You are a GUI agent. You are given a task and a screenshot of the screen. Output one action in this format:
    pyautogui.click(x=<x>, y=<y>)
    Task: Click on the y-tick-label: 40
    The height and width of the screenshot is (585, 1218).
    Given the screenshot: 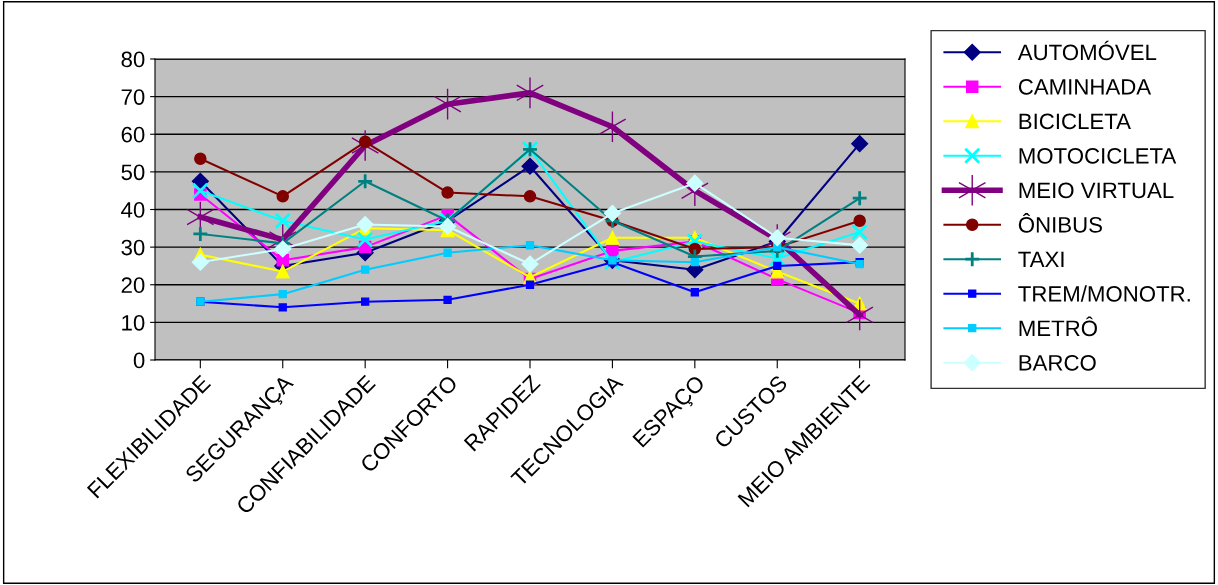 What is the action you would take?
    pyautogui.click(x=133, y=210)
    